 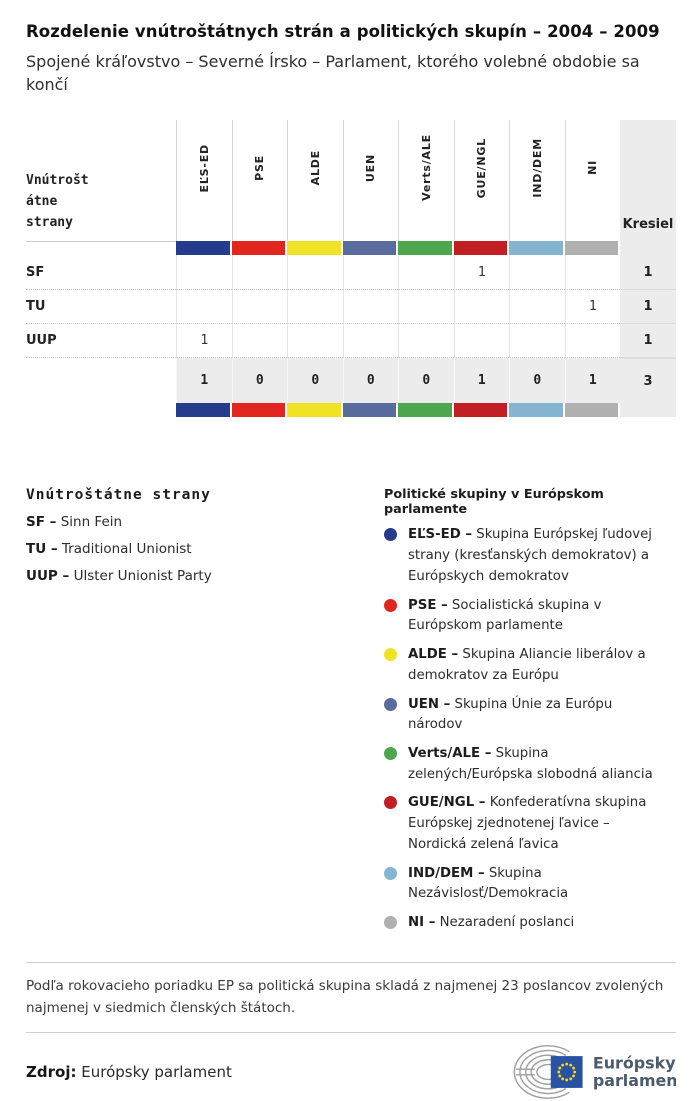 What do you see at coordinates (530, 884) in the screenshot?
I see `list-item: IND/DEM – Skupina Nezávislosť/Demokracia` at bounding box center [530, 884].